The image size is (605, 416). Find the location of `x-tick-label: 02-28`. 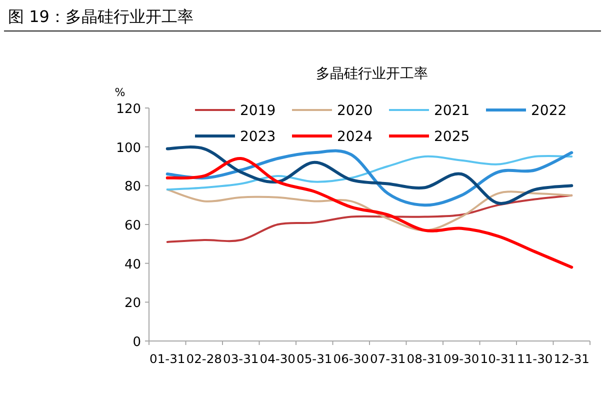

x-tick-label: 02-28 is located at coordinates (204, 359).